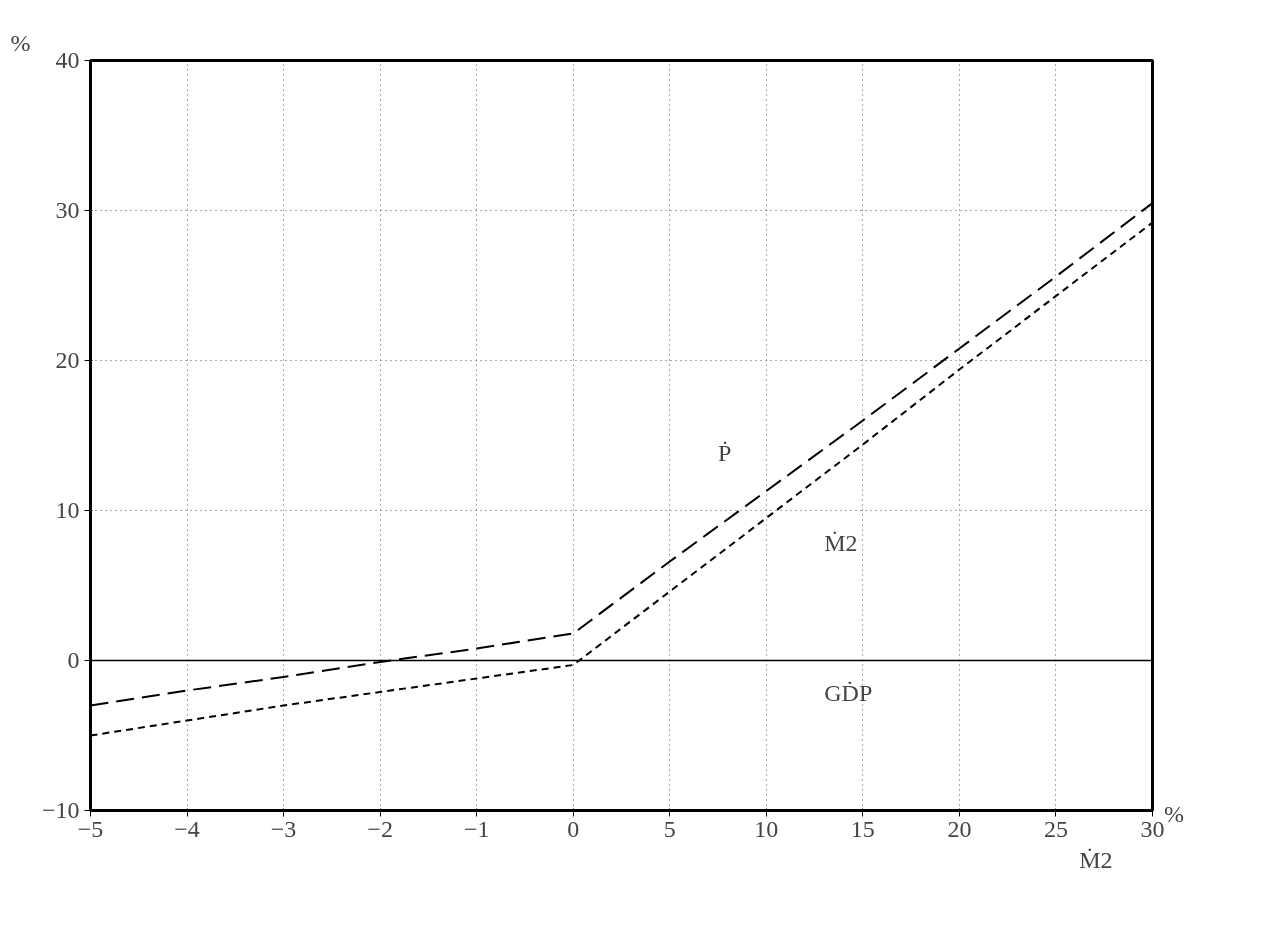  Describe the element at coordinates (73, 660) in the screenshot. I see `y-tick-label: 0` at that location.